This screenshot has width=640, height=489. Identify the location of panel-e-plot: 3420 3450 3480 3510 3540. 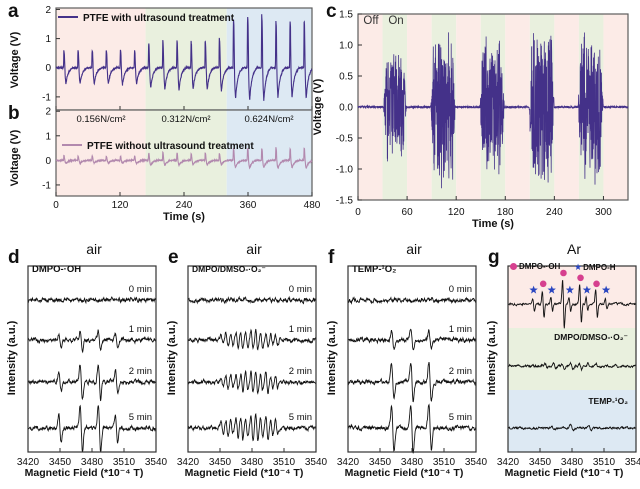
(252, 366).